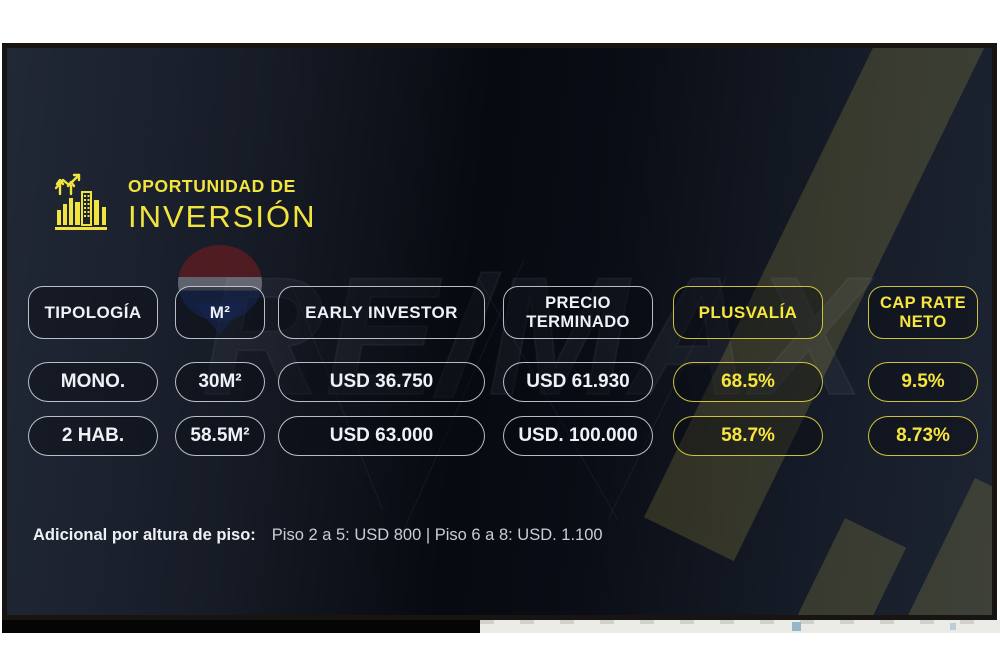 The height and width of the screenshot is (667, 1000). What do you see at coordinates (578, 382) in the screenshot?
I see `table-cell-precio-row1: USD 61.930` at bounding box center [578, 382].